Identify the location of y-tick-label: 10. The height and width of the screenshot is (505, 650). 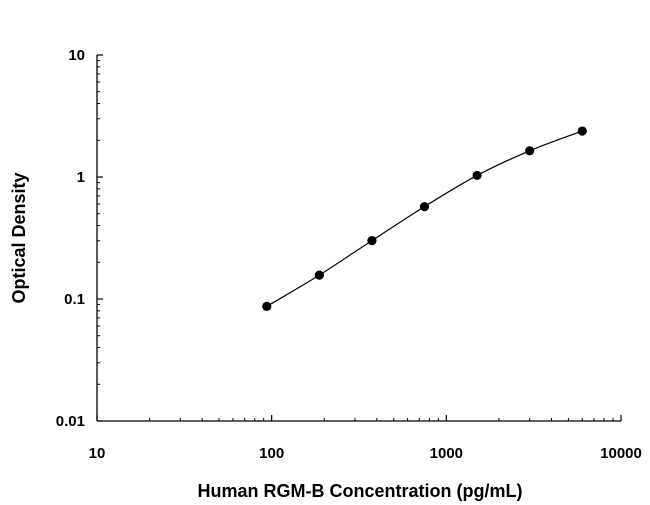
(76, 55).